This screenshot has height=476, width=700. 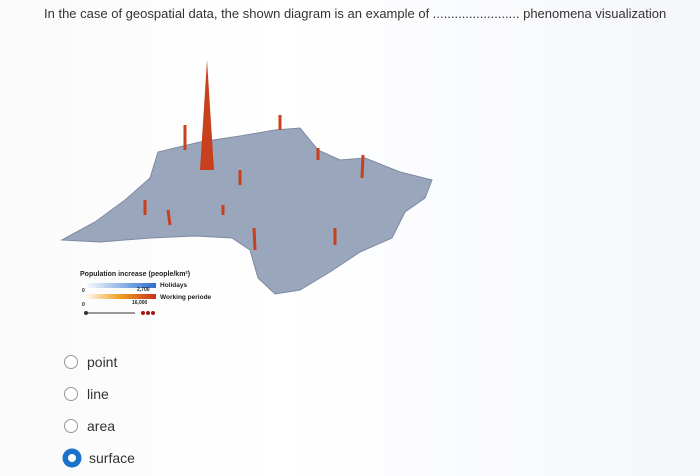 What do you see at coordinates (254, 155) in the screenshot?
I see `spikes` at bounding box center [254, 155].